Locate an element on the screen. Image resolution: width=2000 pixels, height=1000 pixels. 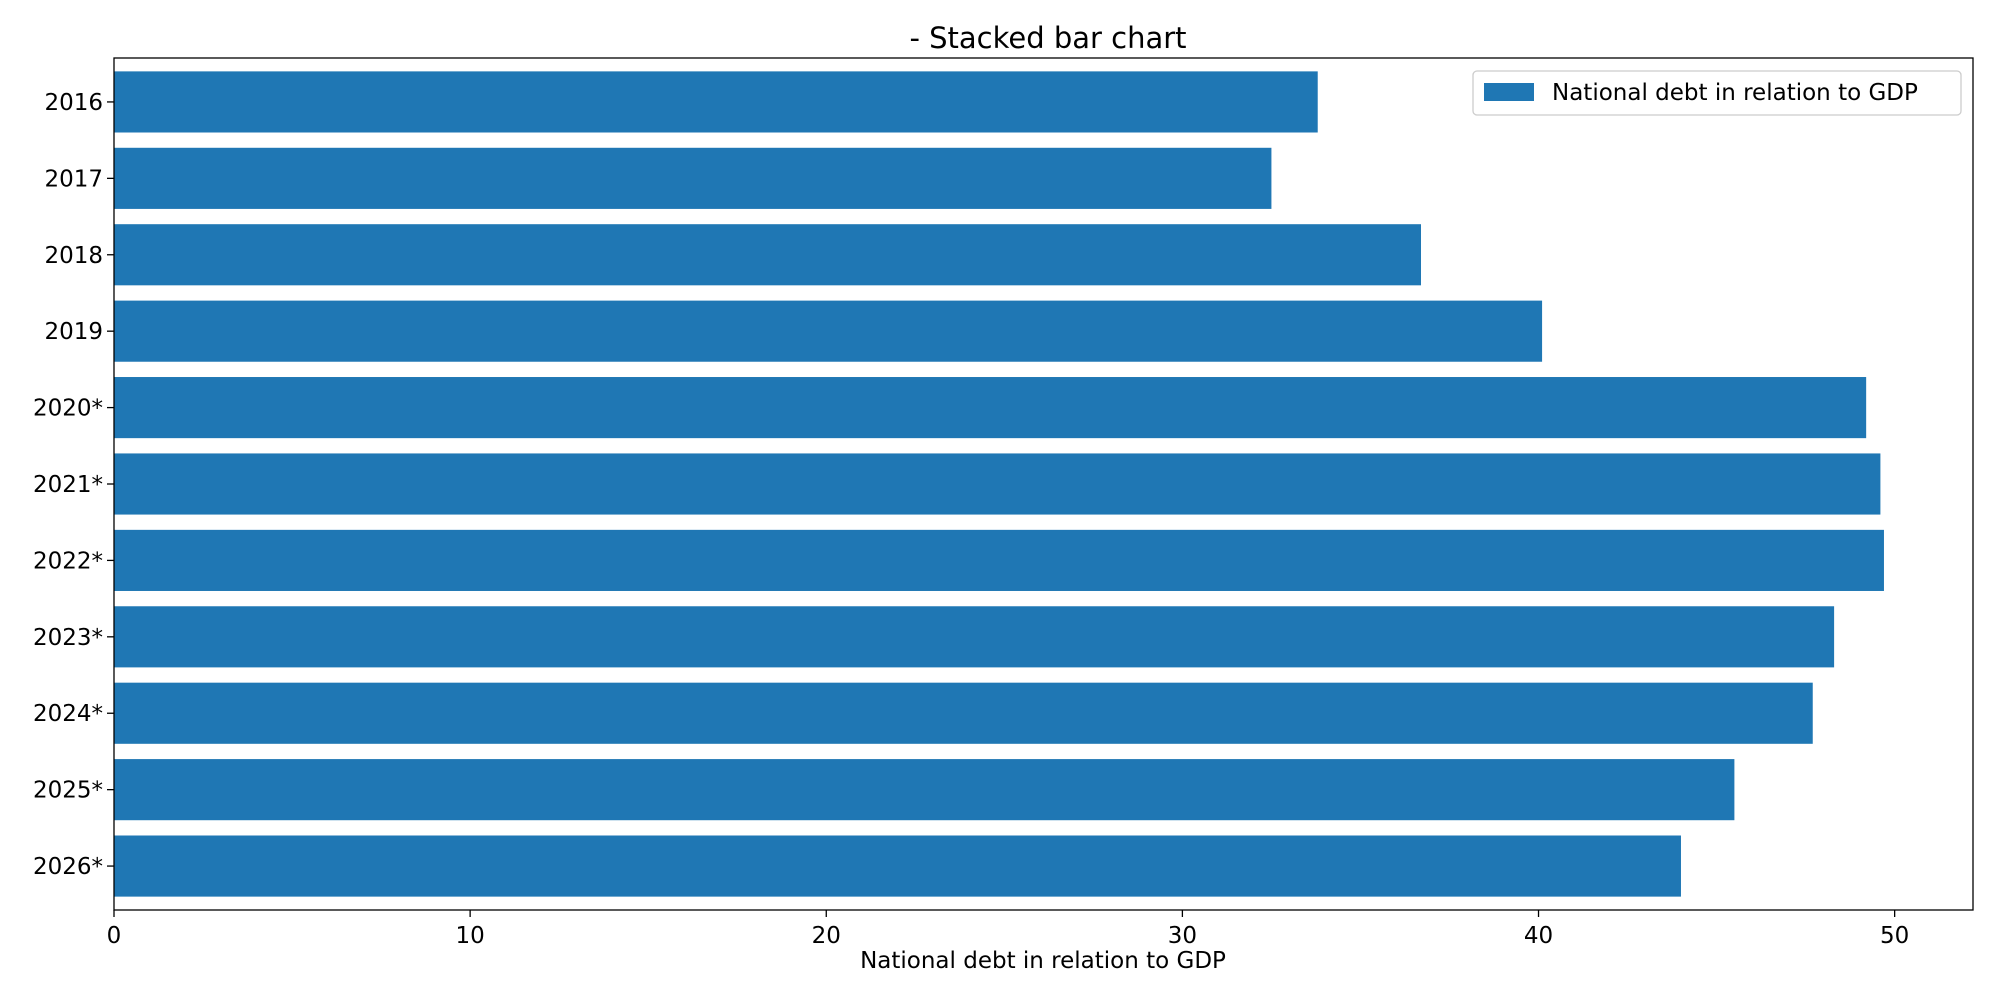
bar-2017 is located at coordinates (693, 178).